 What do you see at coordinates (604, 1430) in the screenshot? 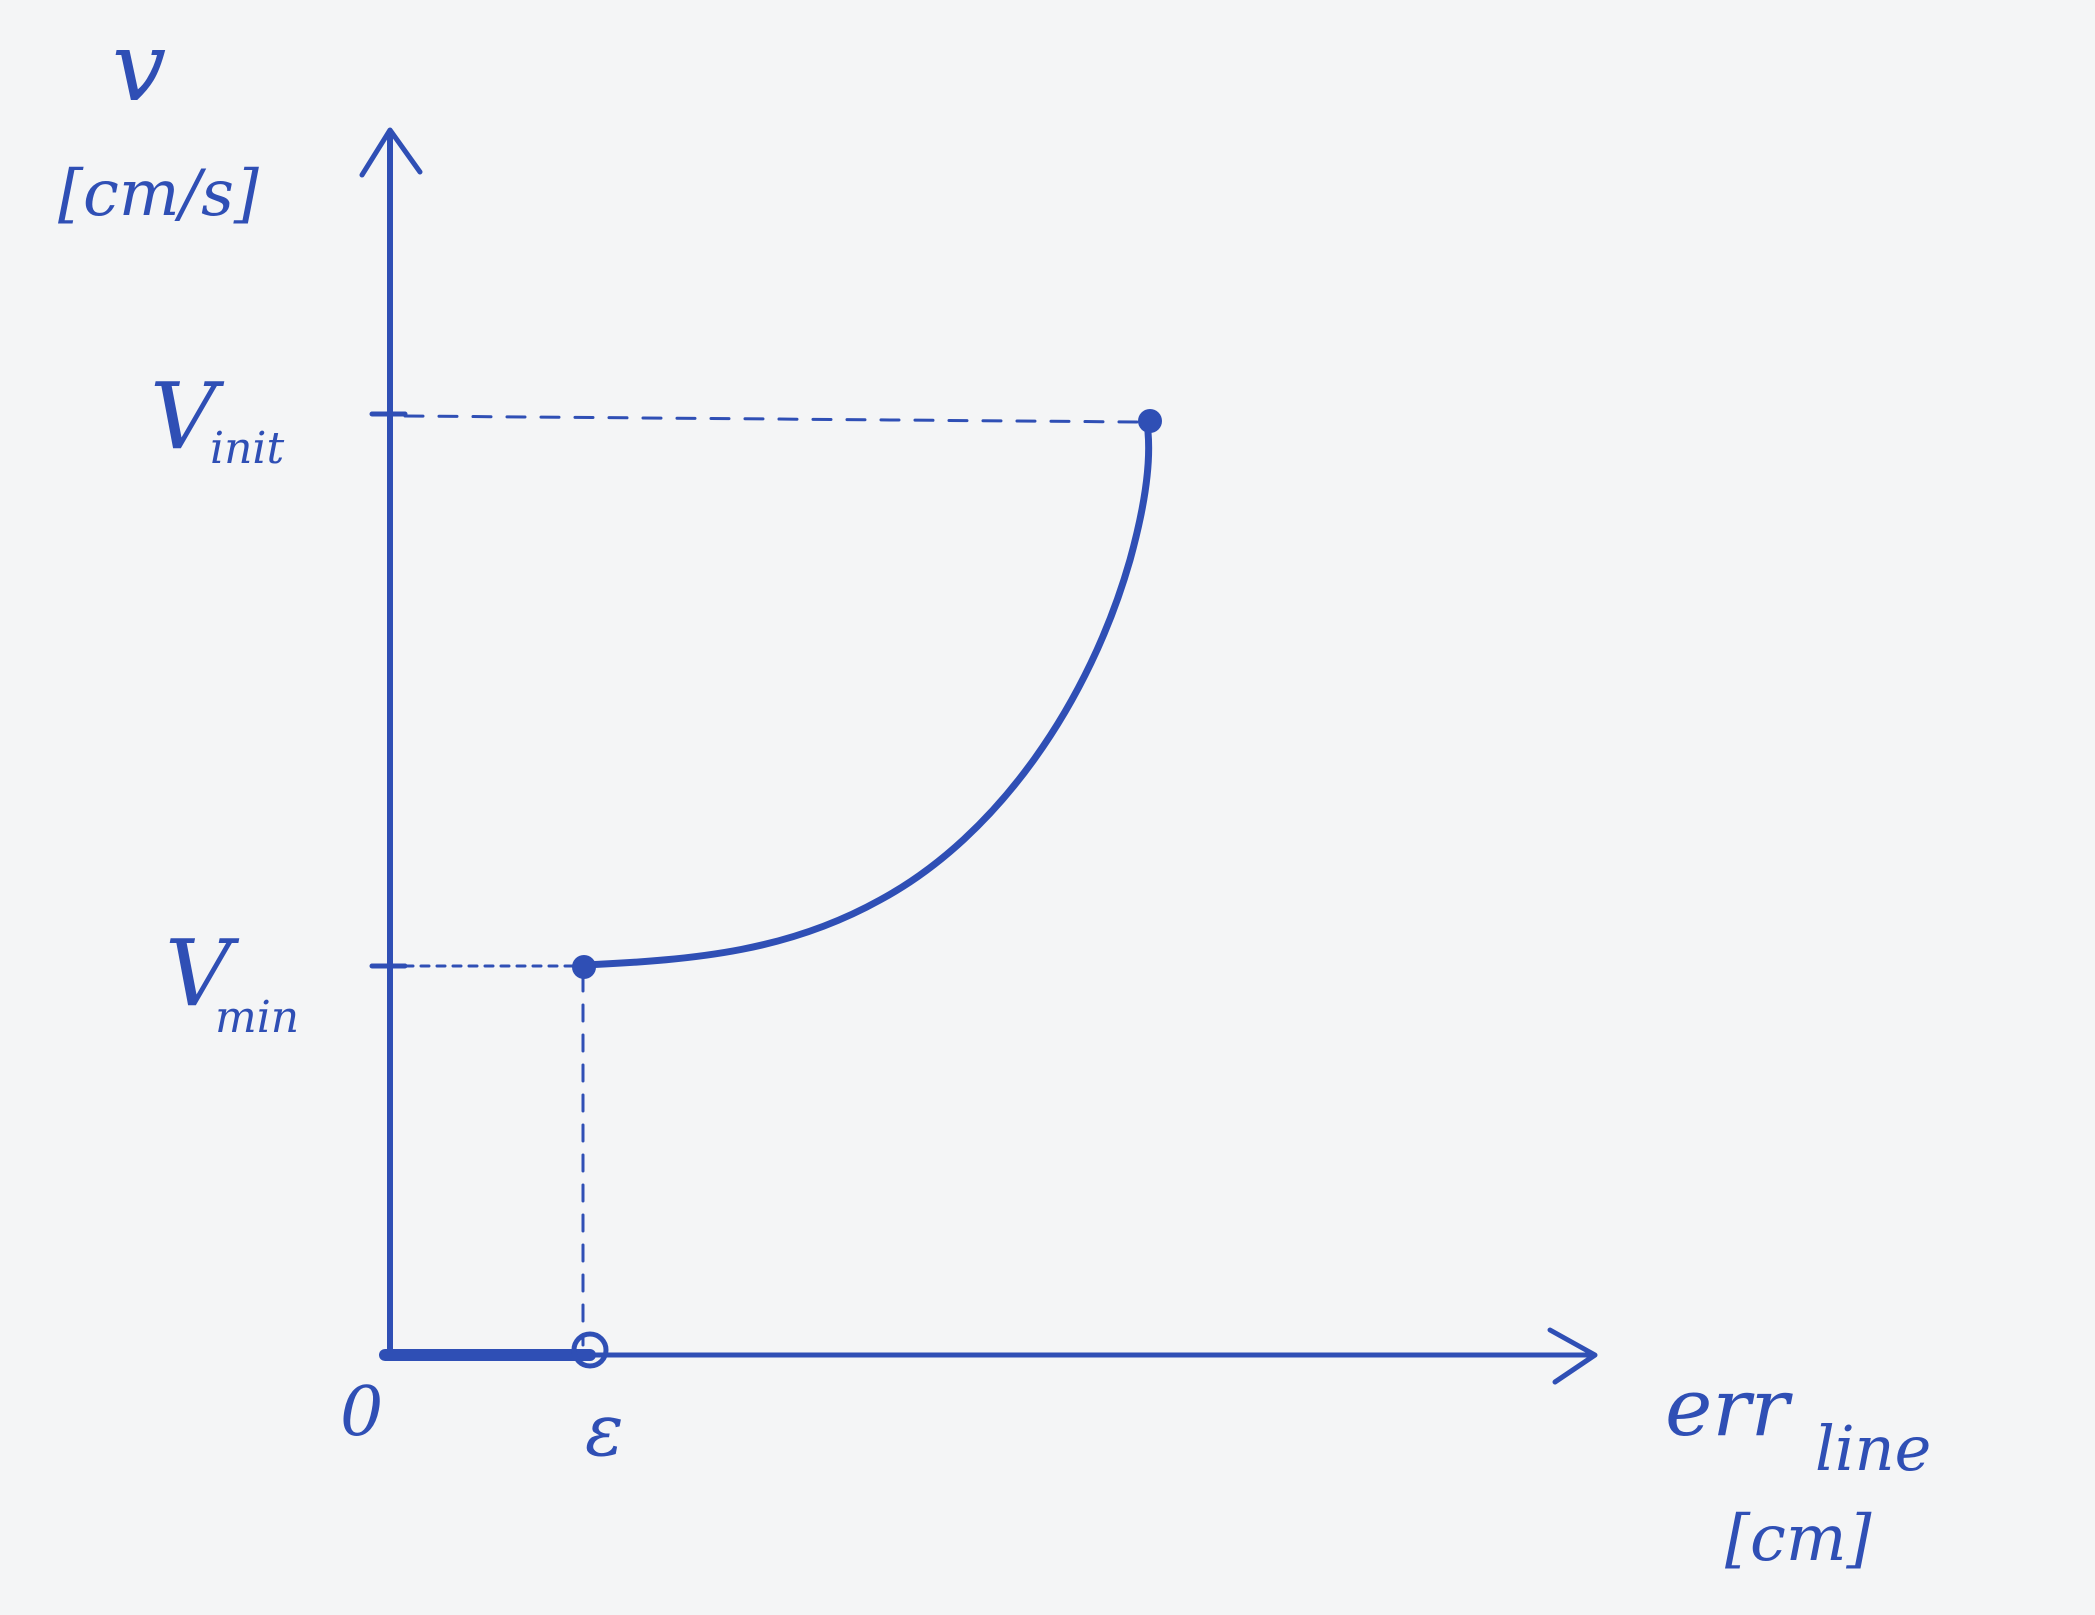
I see `epsilon-label: ε` at bounding box center [604, 1430].